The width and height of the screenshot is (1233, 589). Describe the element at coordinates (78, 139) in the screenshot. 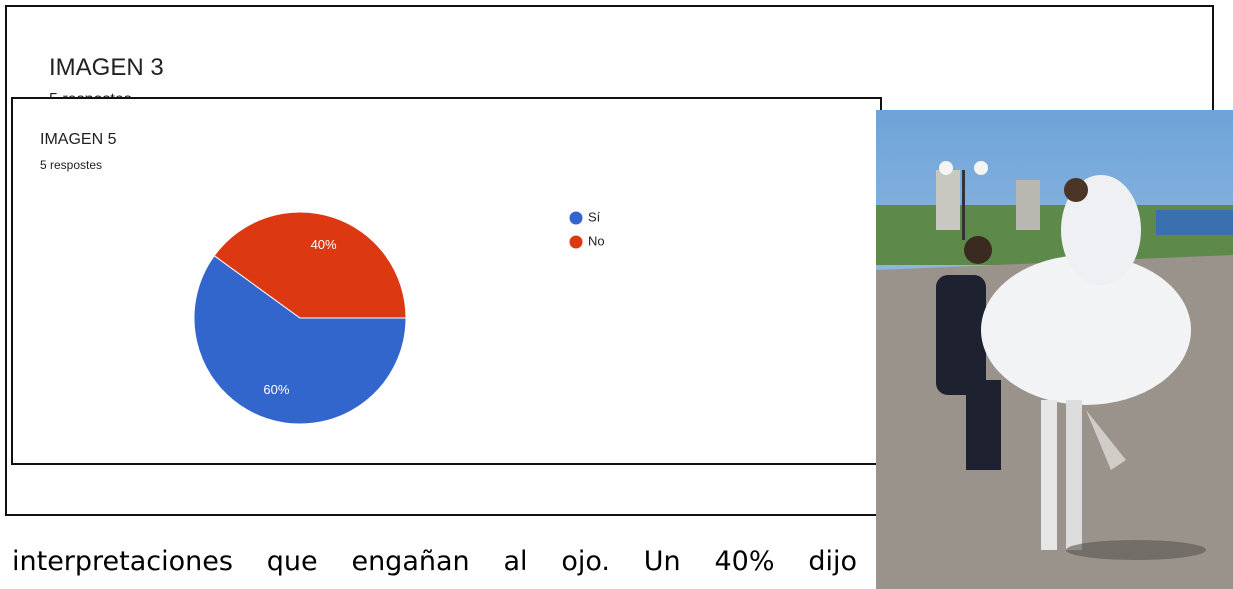

I see `chart-title: IMAGEN 5` at that location.